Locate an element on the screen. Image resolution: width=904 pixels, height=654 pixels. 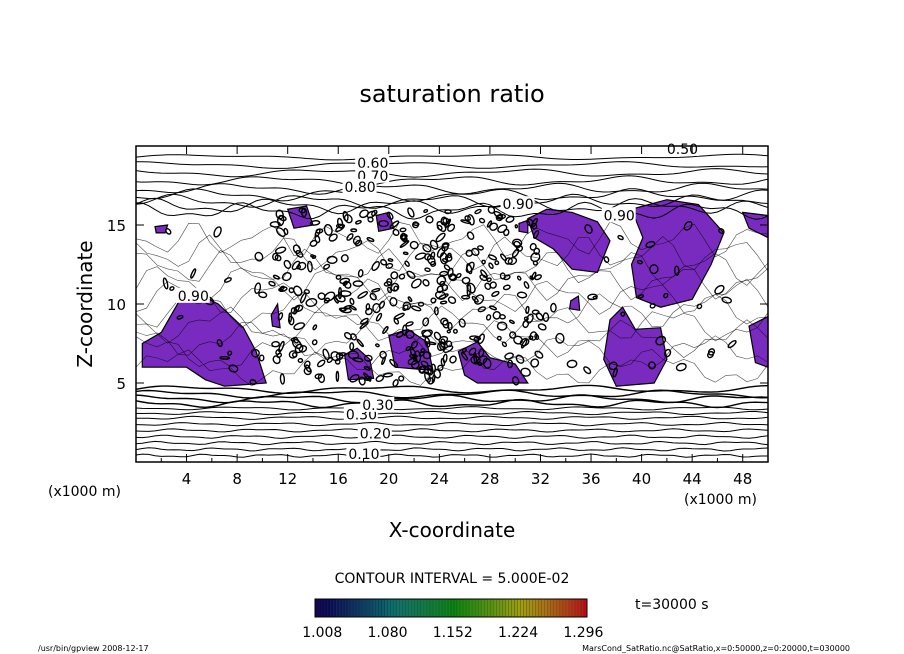
x-tick-label: 20 is located at coordinates (388, 479).